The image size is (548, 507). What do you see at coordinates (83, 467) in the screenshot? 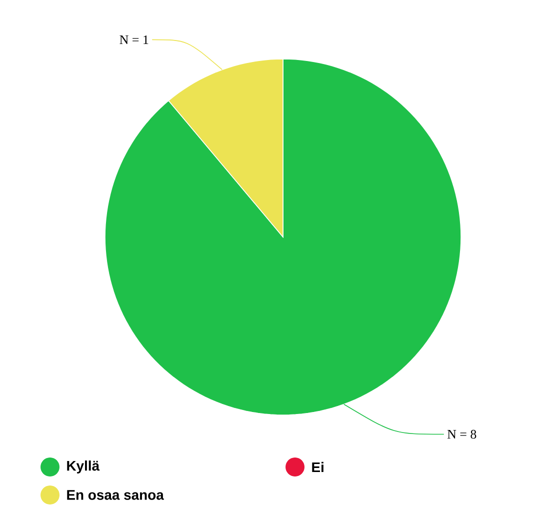
I see `legend-label: Kyllä` at bounding box center [83, 467].